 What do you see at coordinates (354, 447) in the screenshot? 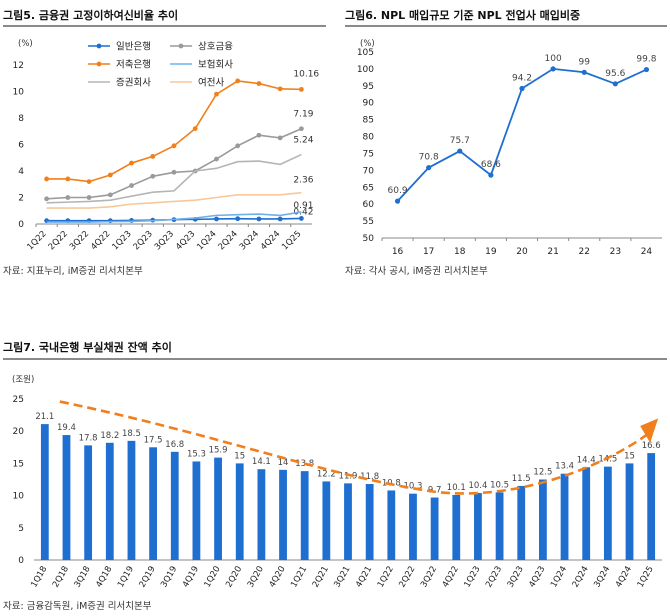
I see `fig7-trend-arrow-path` at bounding box center [354, 447].